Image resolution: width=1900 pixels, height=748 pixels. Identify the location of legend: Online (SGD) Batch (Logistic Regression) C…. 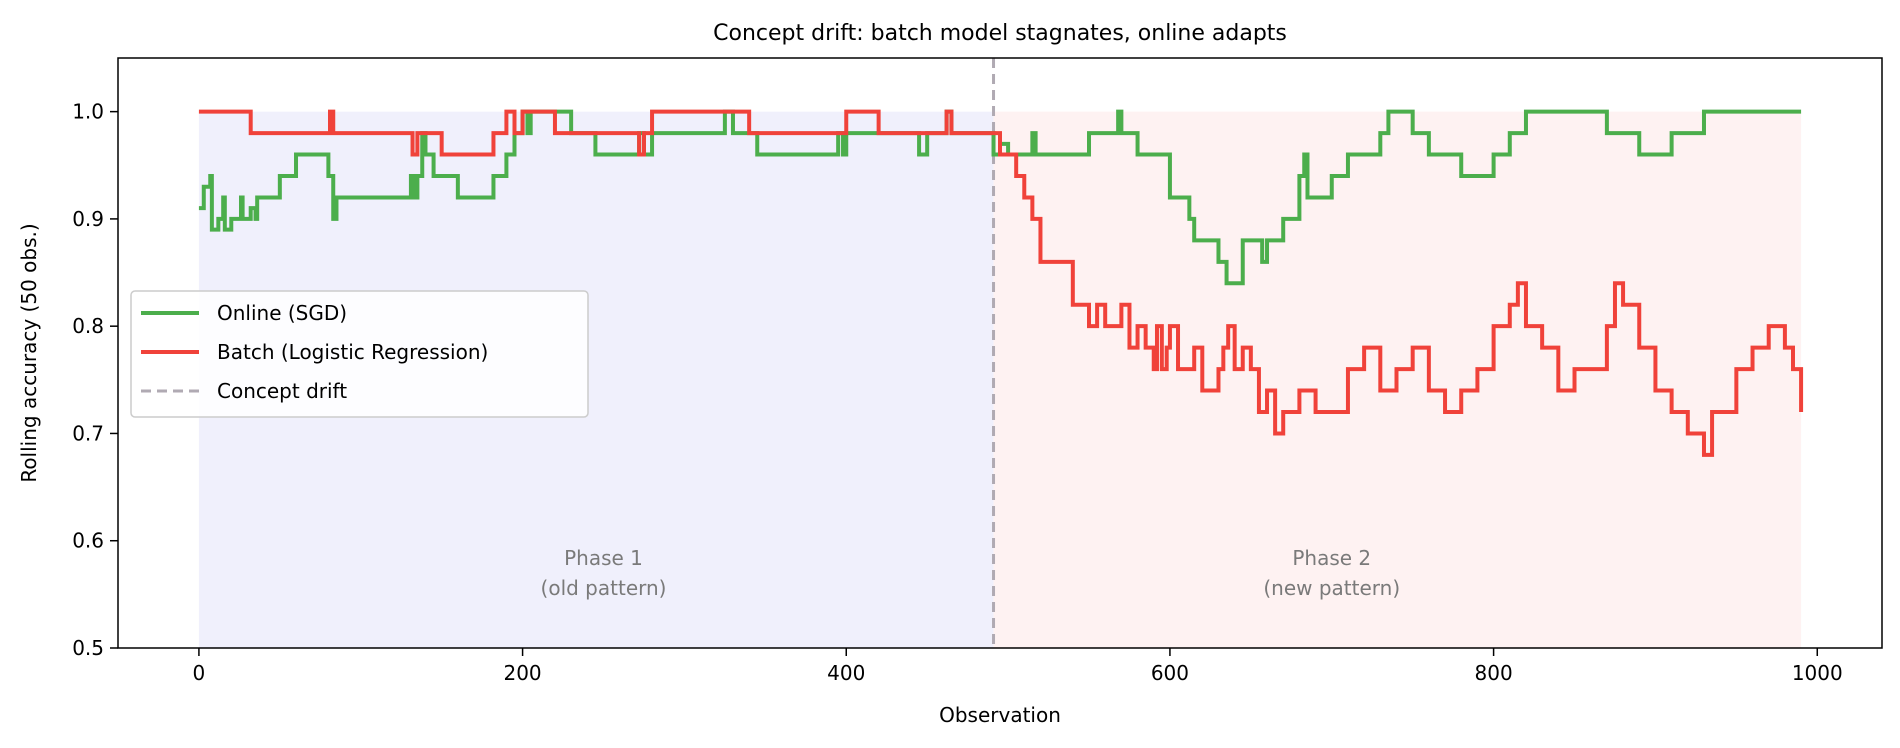
(359, 354).